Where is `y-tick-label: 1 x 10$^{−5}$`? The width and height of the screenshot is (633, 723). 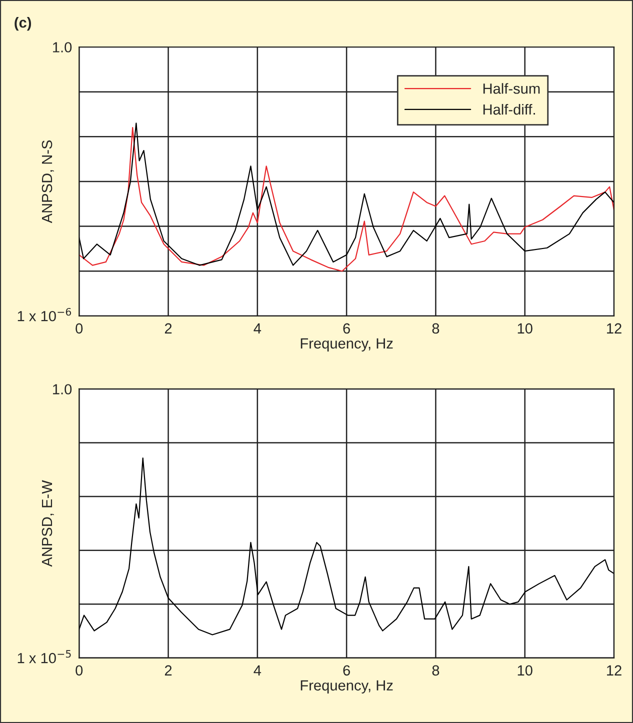 y-tick-label: 1 x 10$^{−5}$ is located at coordinates (44, 657).